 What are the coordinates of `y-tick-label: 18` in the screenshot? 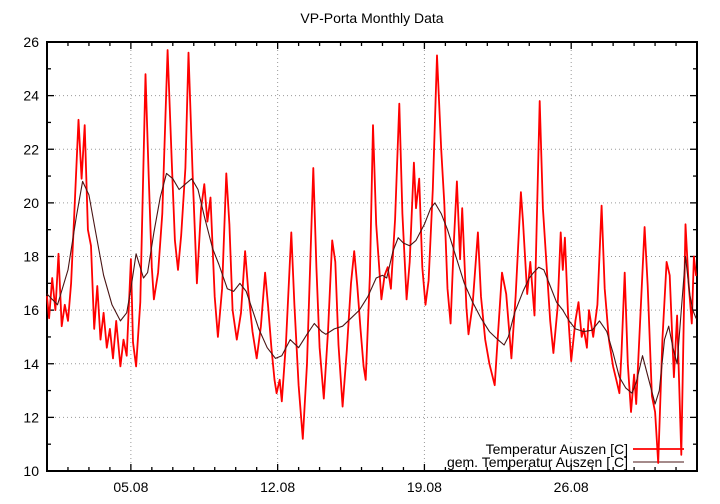 It's located at (31, 257).